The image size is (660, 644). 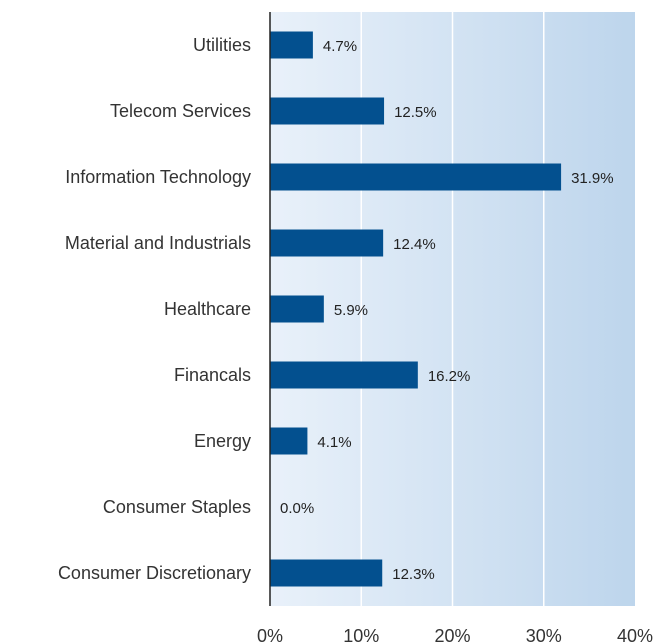 I want to click on value-label: 31.9%, so click(x=592, y=178).